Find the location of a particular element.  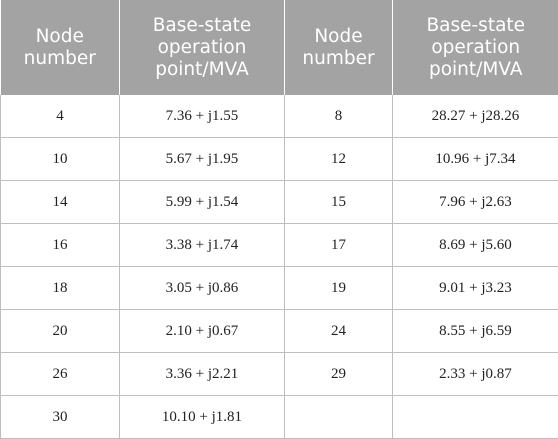

node-cell is located at coordinates (339, 417).